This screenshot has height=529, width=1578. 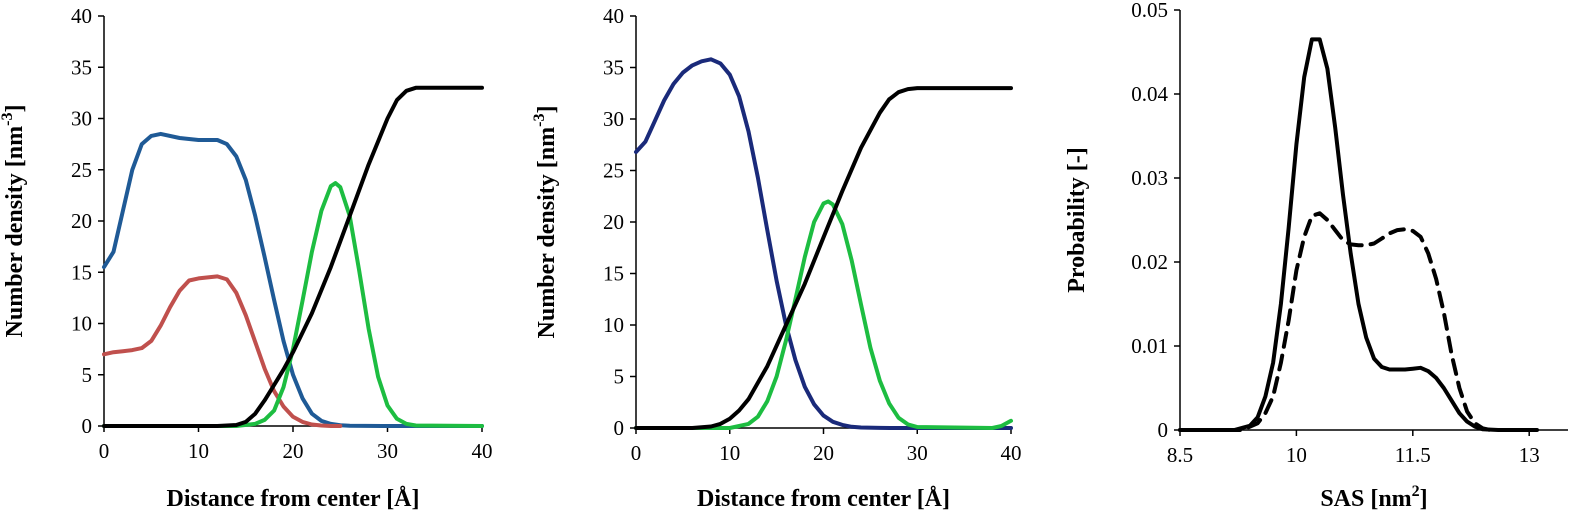 I want to click on y-axis-label: Probability [-], so click(x=1077, y=220).